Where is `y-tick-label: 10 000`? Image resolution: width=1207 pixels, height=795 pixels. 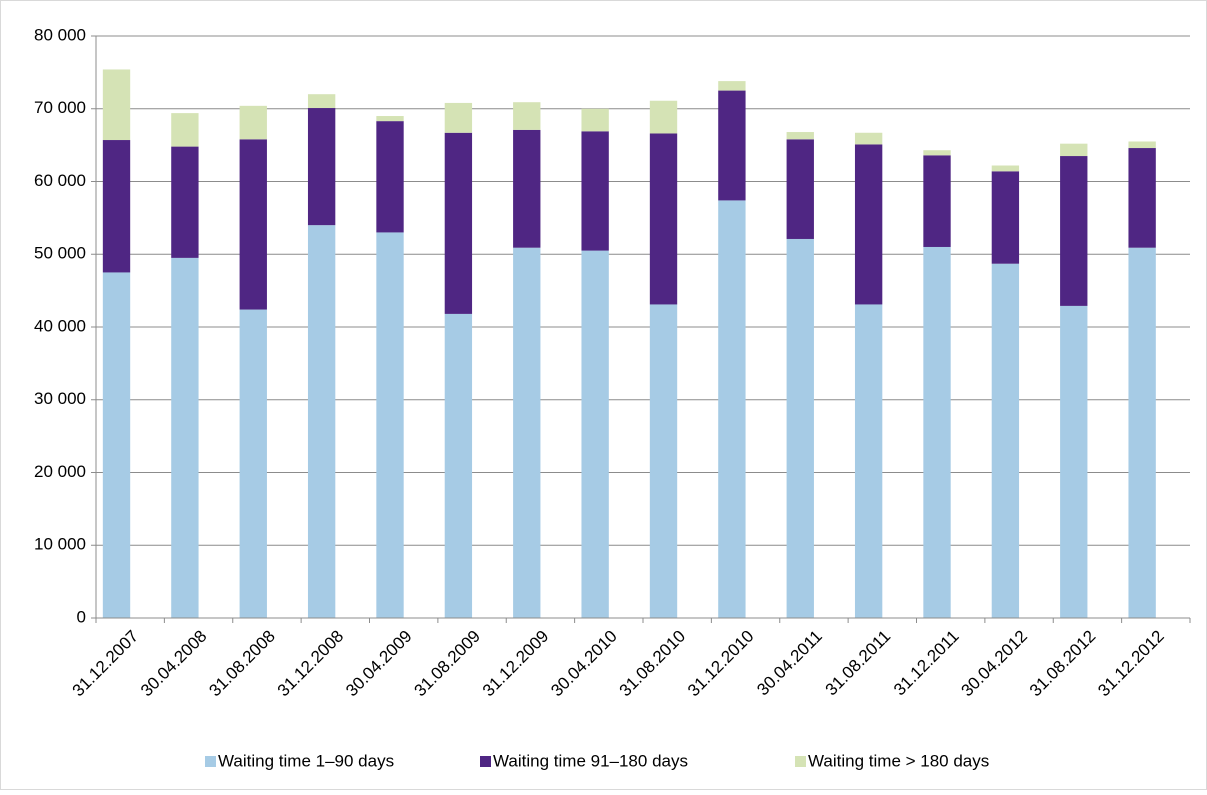 y-tick-label: 10 000 is located at coordinates (60, 544).